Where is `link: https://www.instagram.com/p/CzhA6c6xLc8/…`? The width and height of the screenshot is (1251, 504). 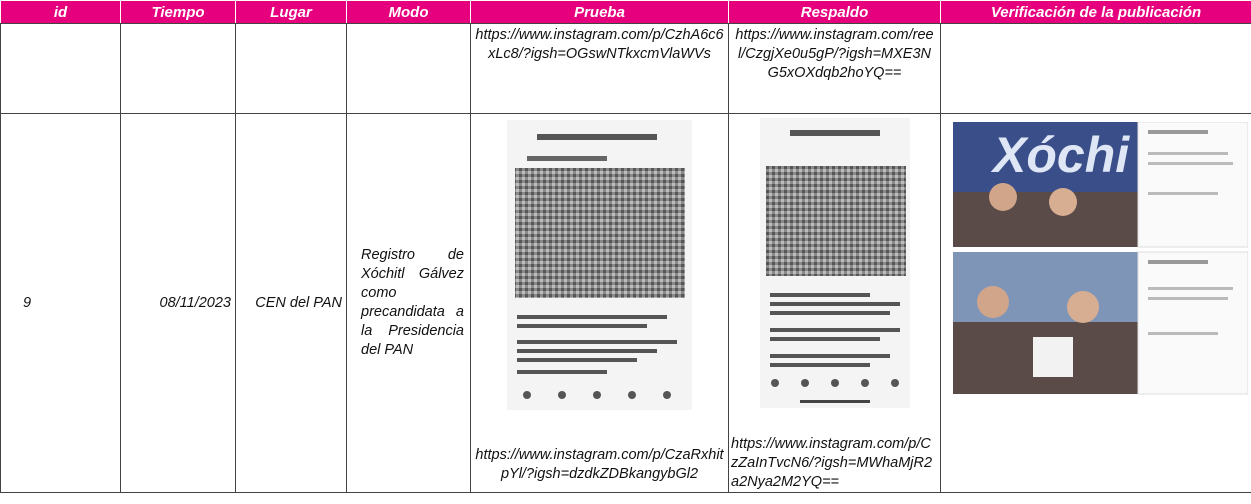
link: https://www.instagram.com/p/CzhA6c6xLc8/… is located at coordinates (599, 68).